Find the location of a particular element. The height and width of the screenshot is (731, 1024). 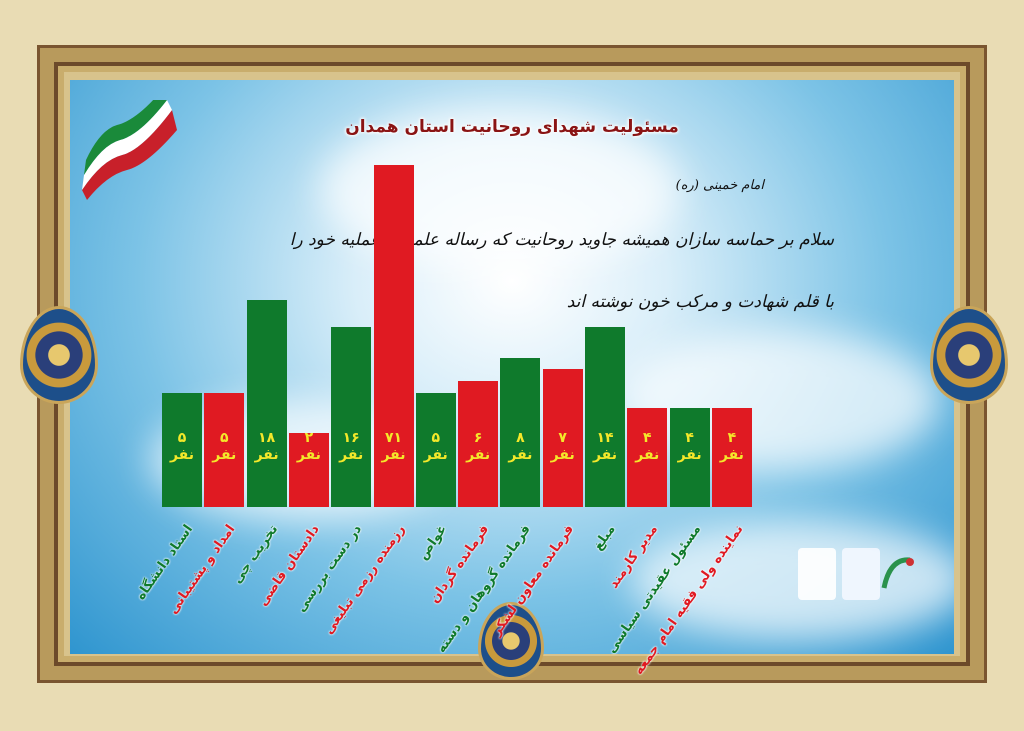

data-label-value: ۷ is located at coordinates (562, 438).